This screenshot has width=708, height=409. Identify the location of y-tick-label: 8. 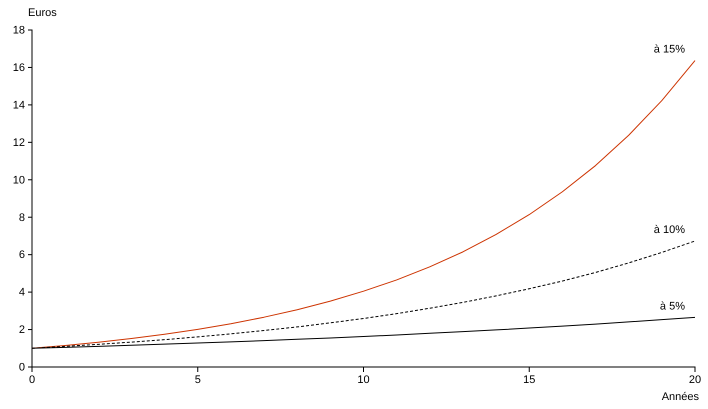
(21, 218).